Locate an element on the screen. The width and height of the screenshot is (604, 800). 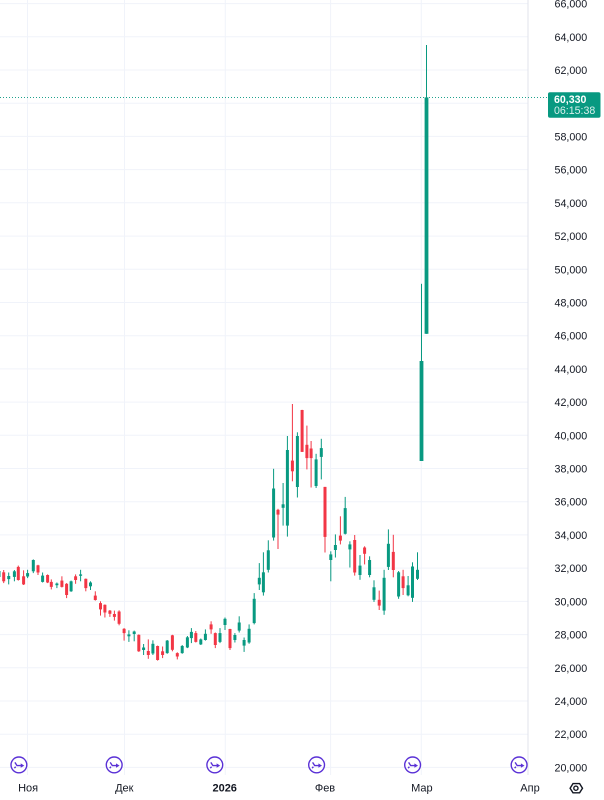
svg-text: 28,000 is located at coordinates (571, 636).